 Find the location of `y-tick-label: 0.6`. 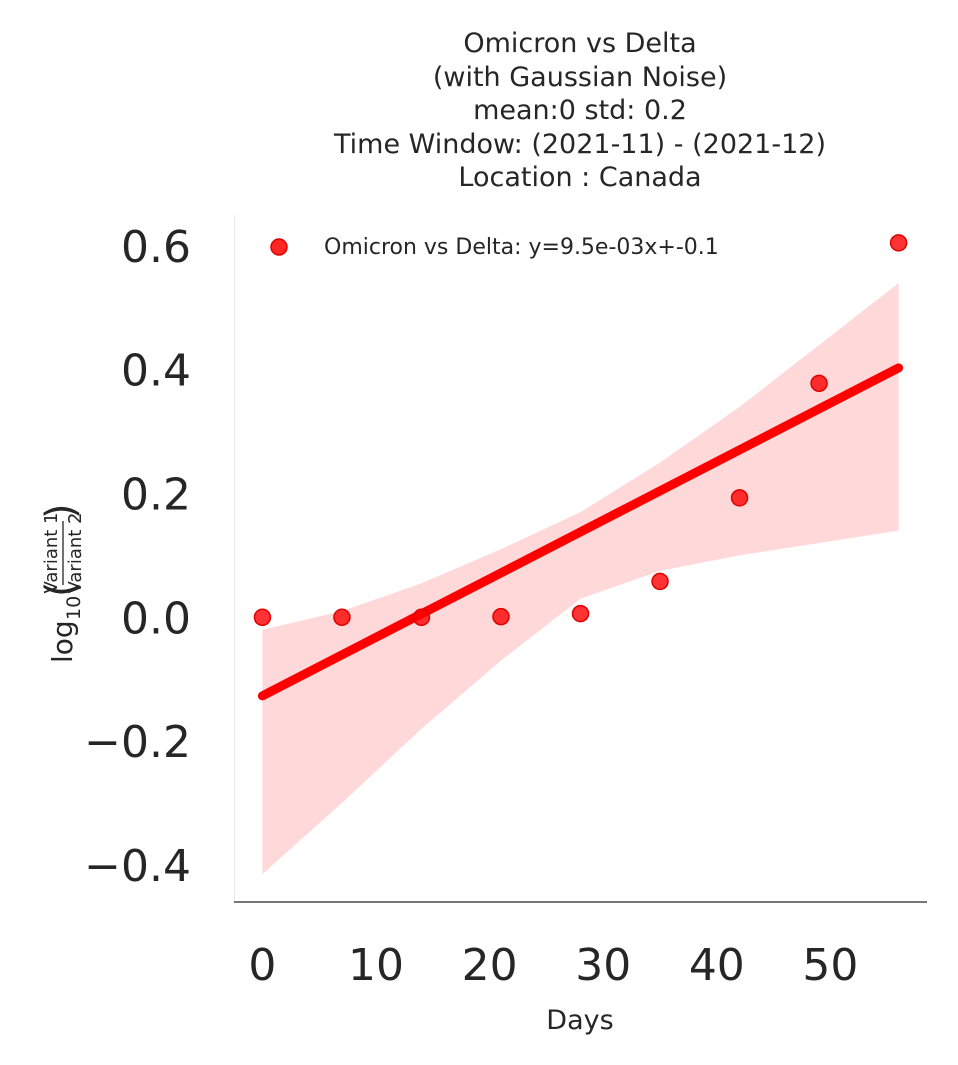

y-tick-label: 0.6 is located at coordinates (156, 247).